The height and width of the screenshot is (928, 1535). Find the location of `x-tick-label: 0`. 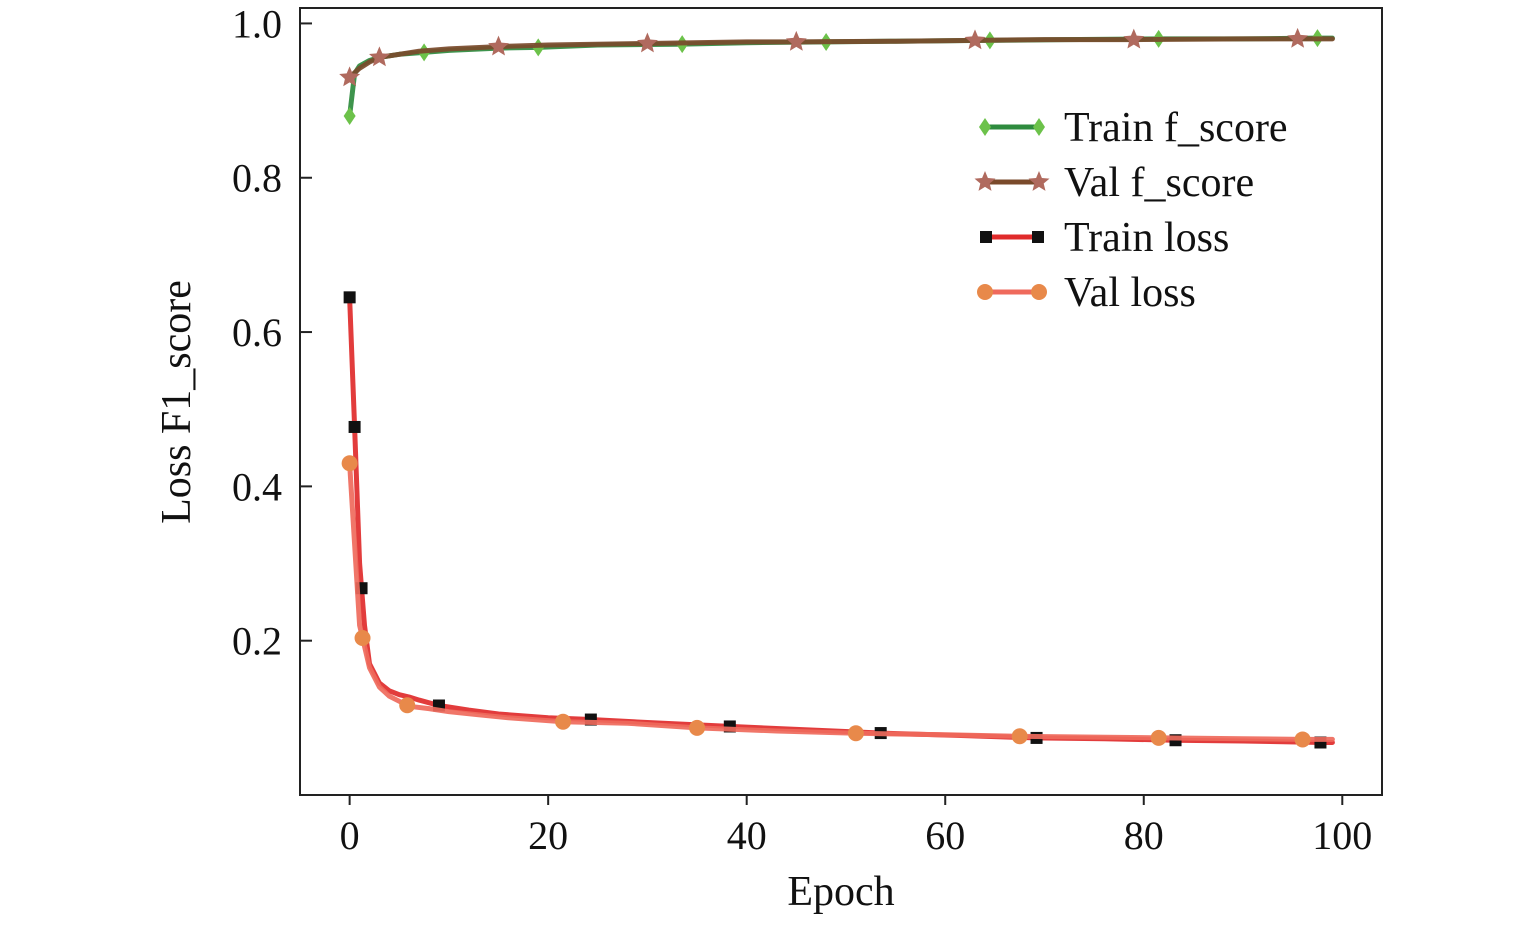

x-tick-label: 0 is located at coordinates (350, 835).